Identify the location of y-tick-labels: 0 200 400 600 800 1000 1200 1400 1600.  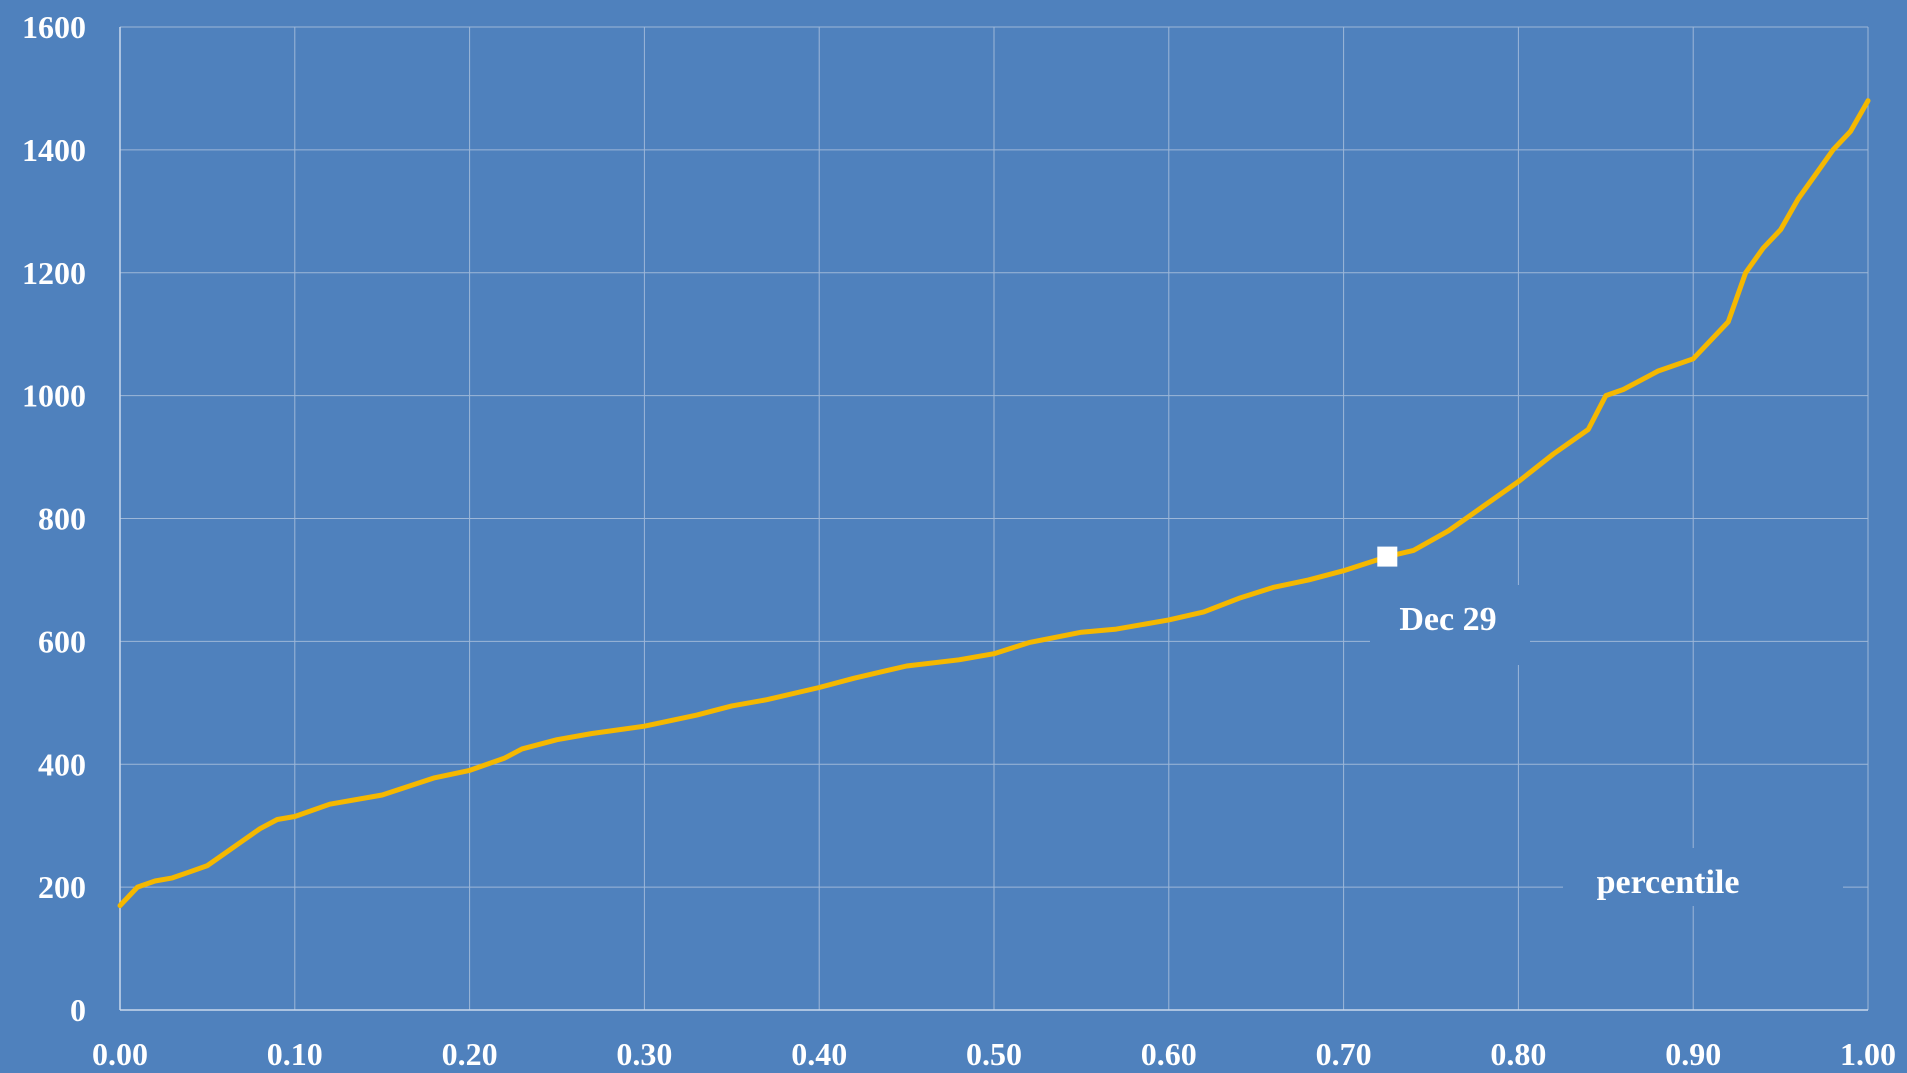
(54, 518).